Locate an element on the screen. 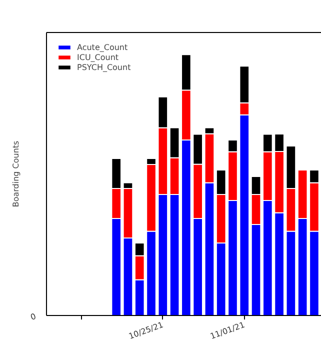  legend-label: PSYCH_Count is located at coordinates (104, 67).